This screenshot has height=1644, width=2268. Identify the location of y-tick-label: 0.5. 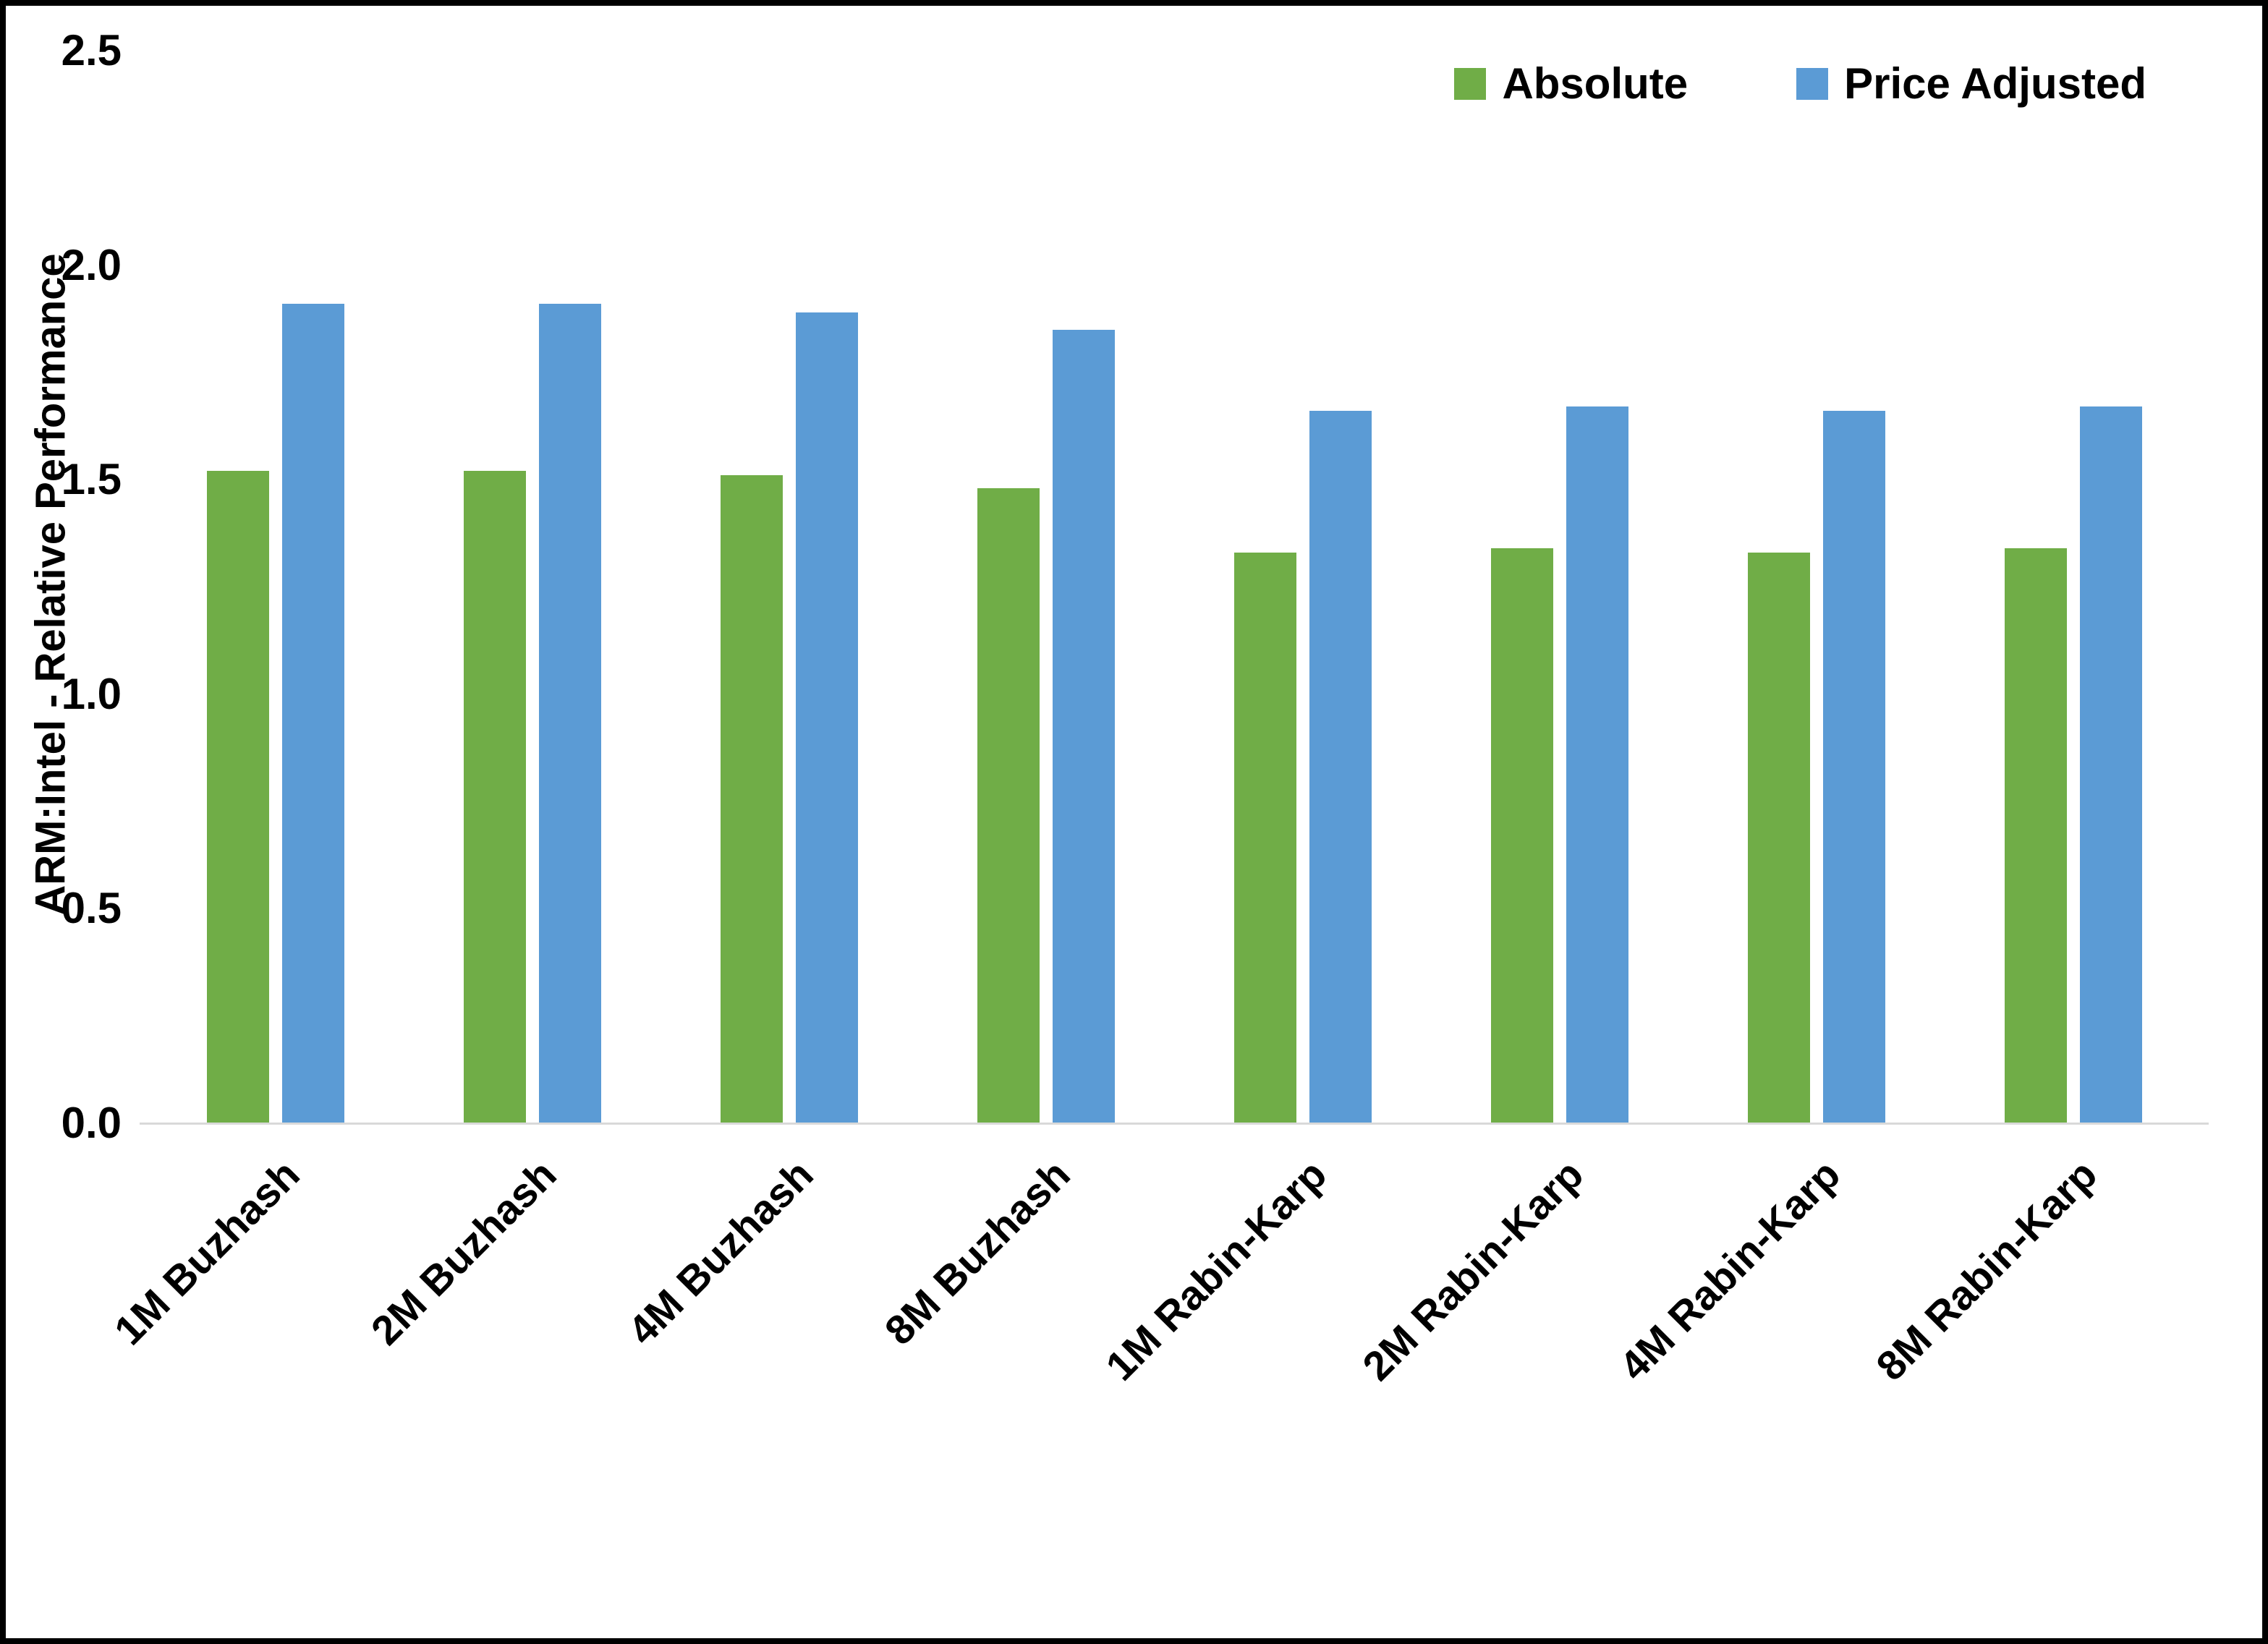
(91, 908).